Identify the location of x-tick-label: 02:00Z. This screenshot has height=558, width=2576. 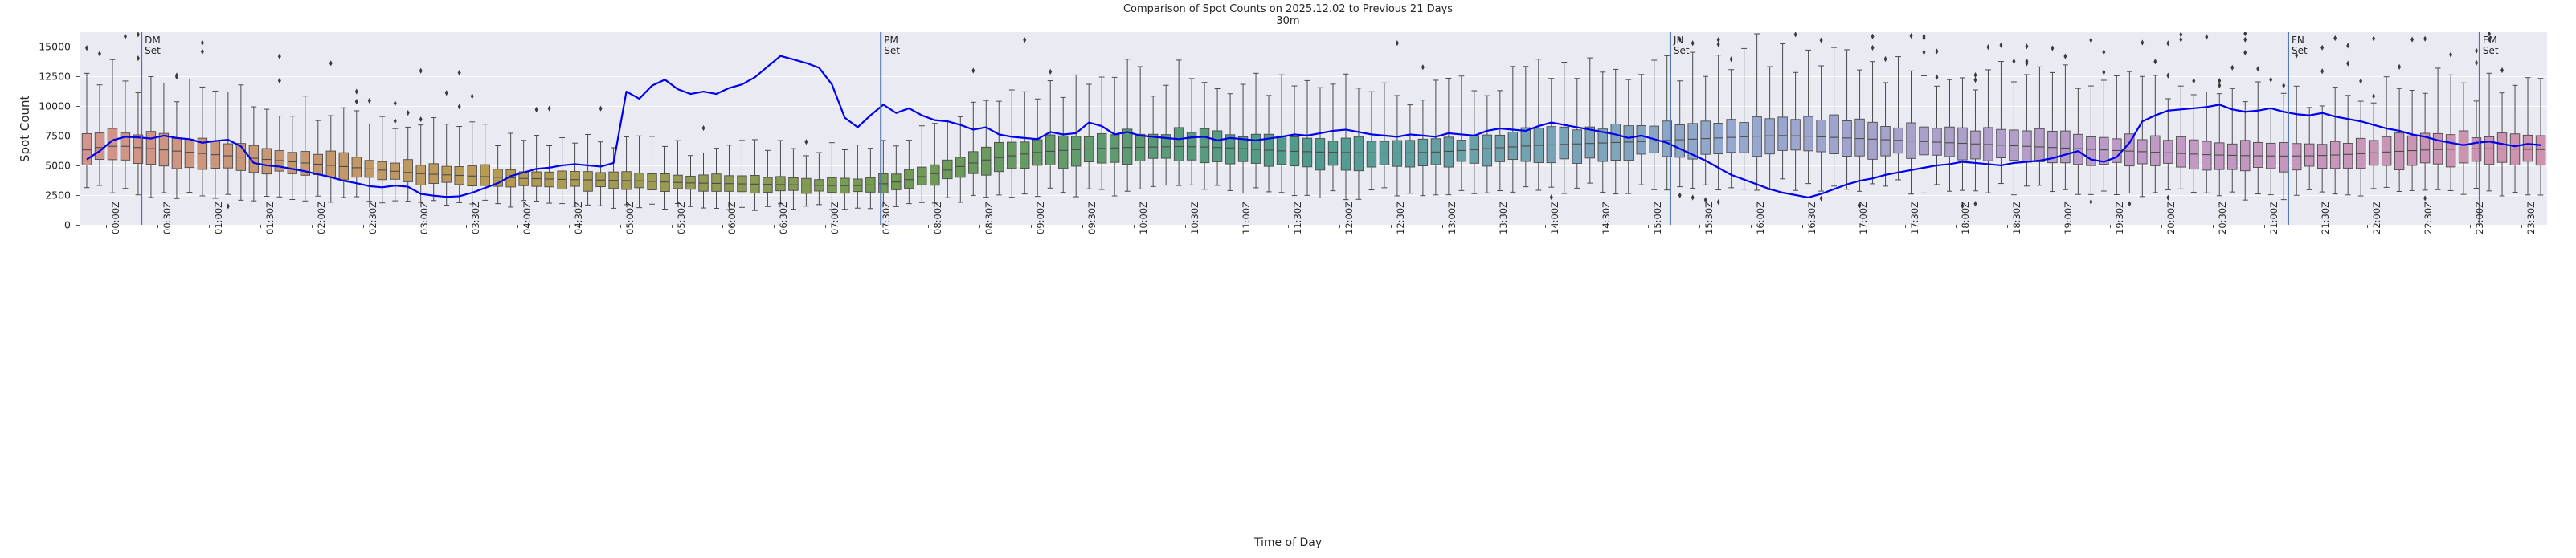
(321, 217).